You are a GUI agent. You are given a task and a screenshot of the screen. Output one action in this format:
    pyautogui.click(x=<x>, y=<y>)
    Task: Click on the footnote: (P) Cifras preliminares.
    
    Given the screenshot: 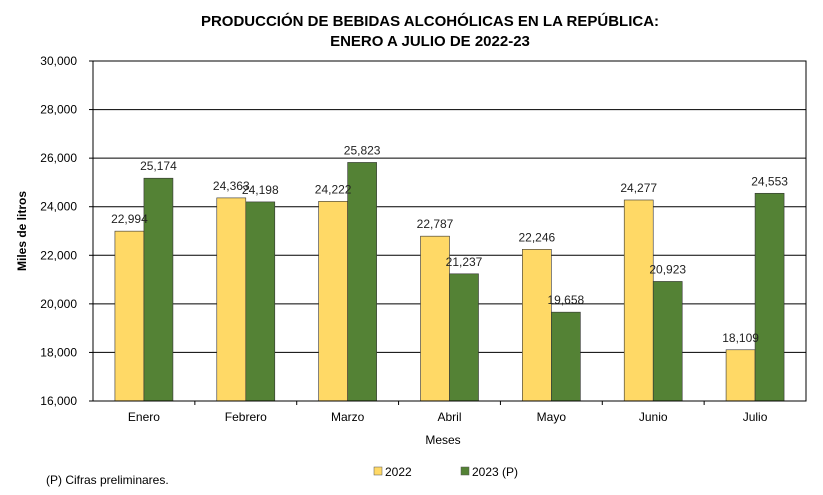 What is the action you would take?
    pyautogui.click(x=107, y=480)
    